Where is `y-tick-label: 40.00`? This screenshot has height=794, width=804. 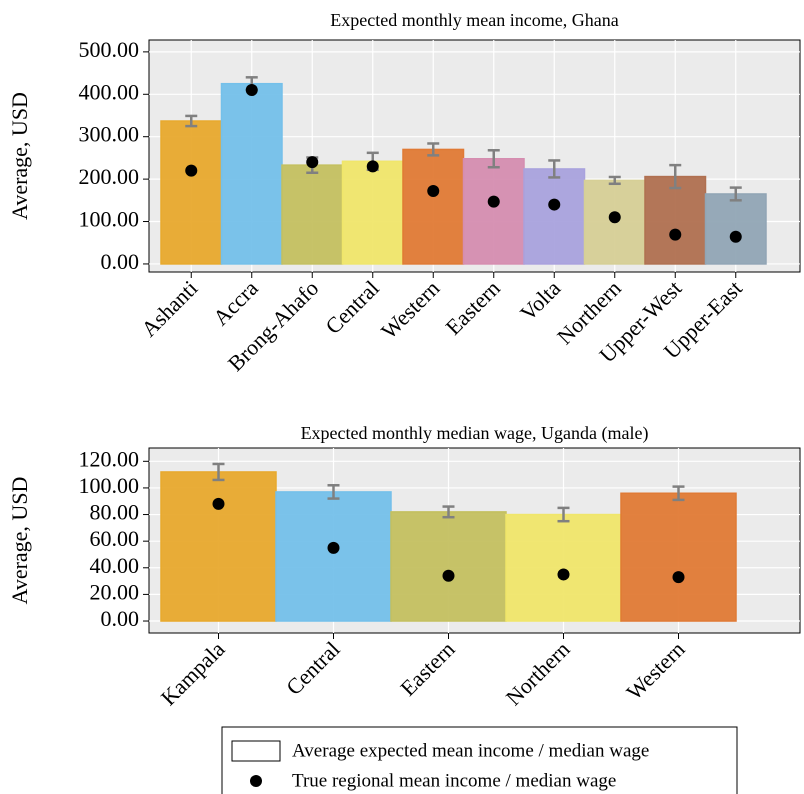
y-tick-label: 40.00 is located at coordinates (115, 565).